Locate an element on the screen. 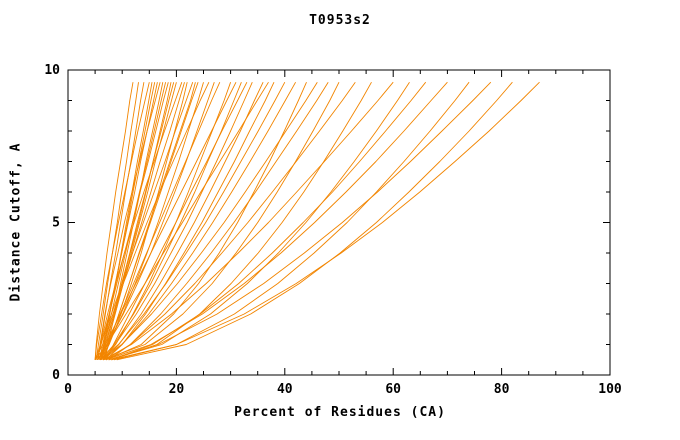 This screenshot has height=440, width=680. x-axis-label: Percent of Residues (CA) is located at coordinates (340, 412).